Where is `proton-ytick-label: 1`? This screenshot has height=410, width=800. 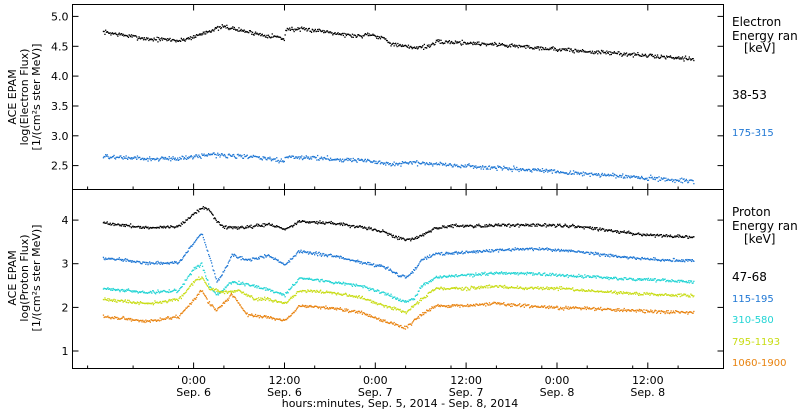 proton-ytick-label: 1 is located at coordinates (65, 351).